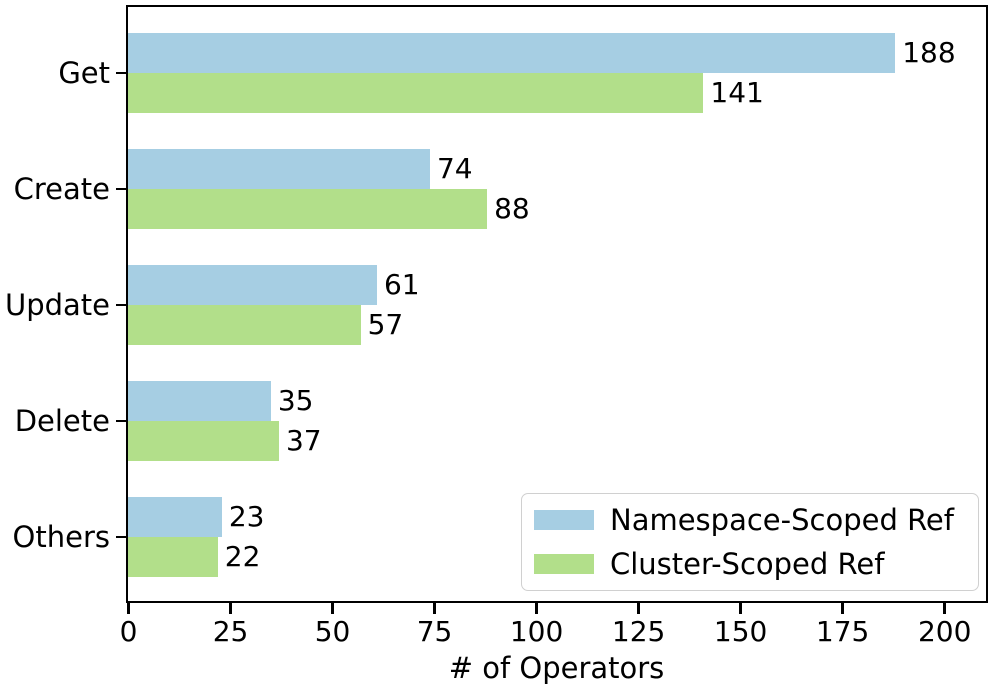 The image size is (996, 696). What do you see at coordinates (121, 305) in the screenshot?
I see `y-tick-update` at bounding box center [121, 305].